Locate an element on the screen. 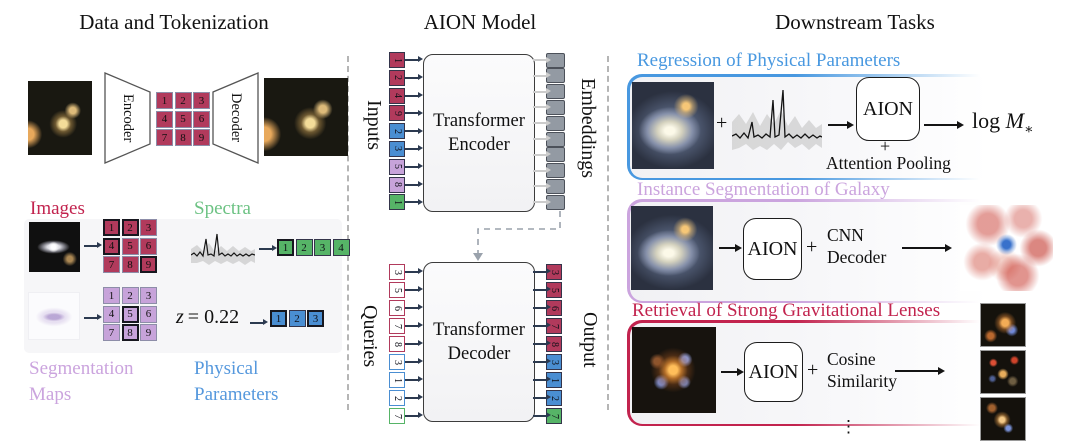  output-token-column: 3 5 6 7 8 3 1 2 7 is located at coordinates (547, 345).